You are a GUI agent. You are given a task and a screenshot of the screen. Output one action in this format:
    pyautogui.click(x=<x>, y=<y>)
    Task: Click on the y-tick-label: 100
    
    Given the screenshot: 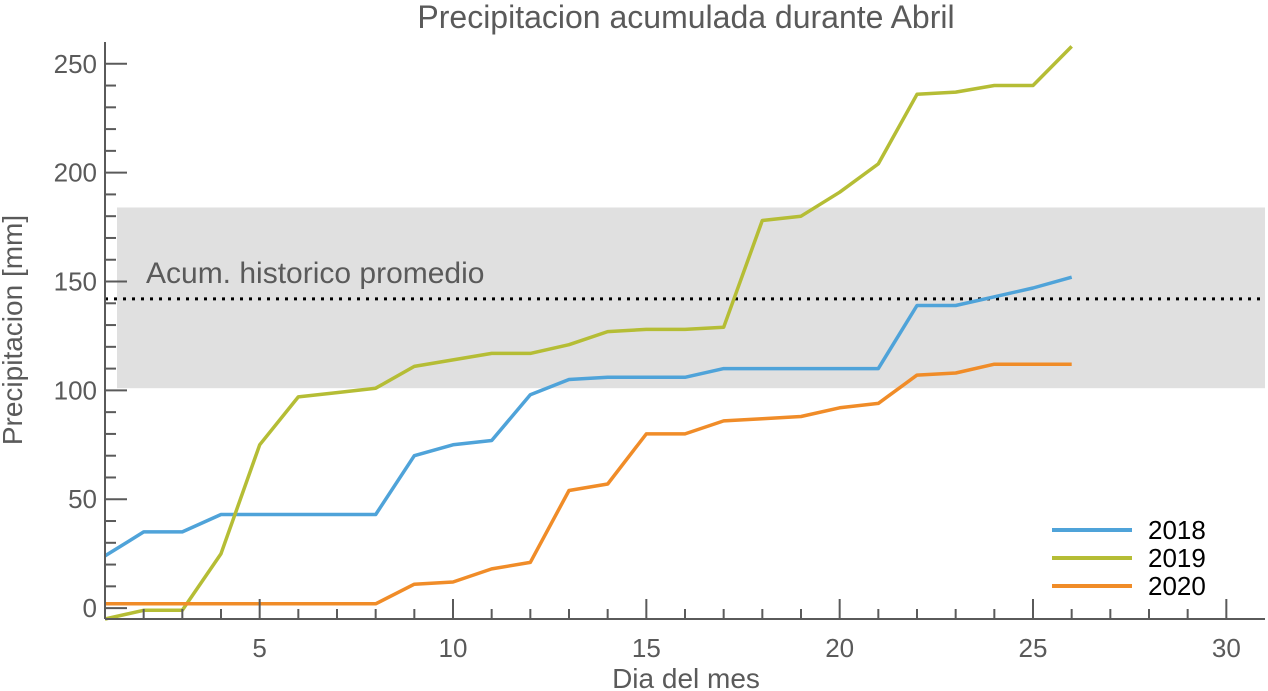 What is the action you would take?
    pyautogui.click(x=75, y=390)
    